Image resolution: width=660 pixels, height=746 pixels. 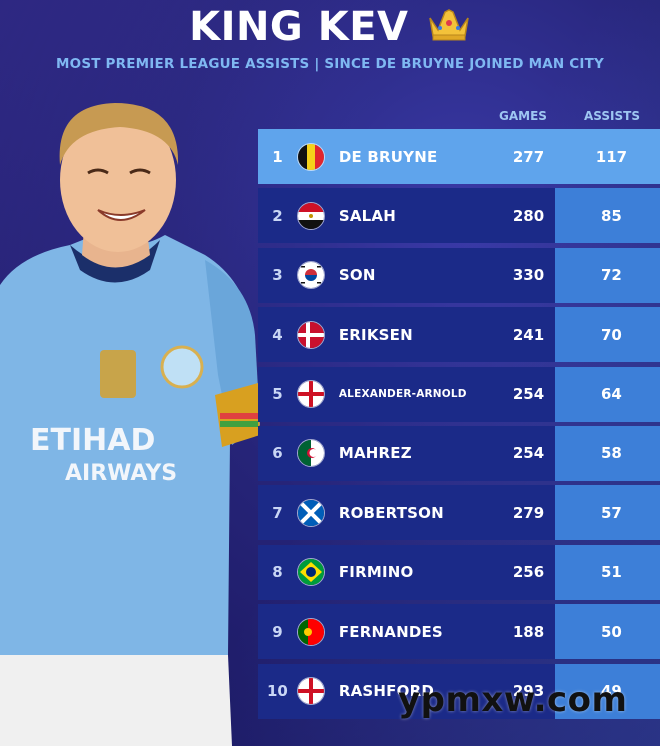 What do you see at coordinates (299, 27) in the screenshot?
I see `title-text: KING KEV` at bounding box center [299, 27].